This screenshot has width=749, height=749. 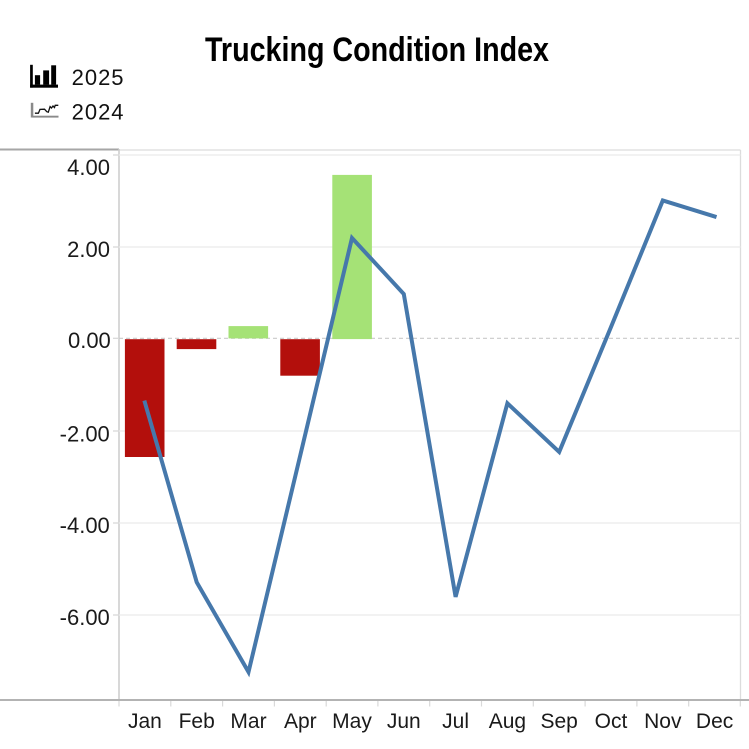 I want to click on svg-text: -4.00, so click(x=85, y=525).